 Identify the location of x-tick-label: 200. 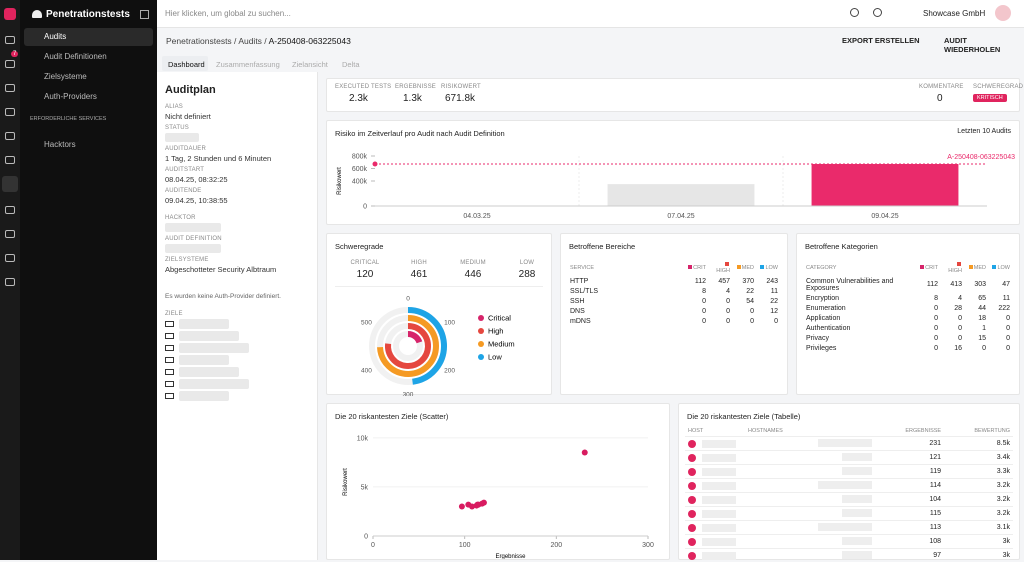
(556, 545).